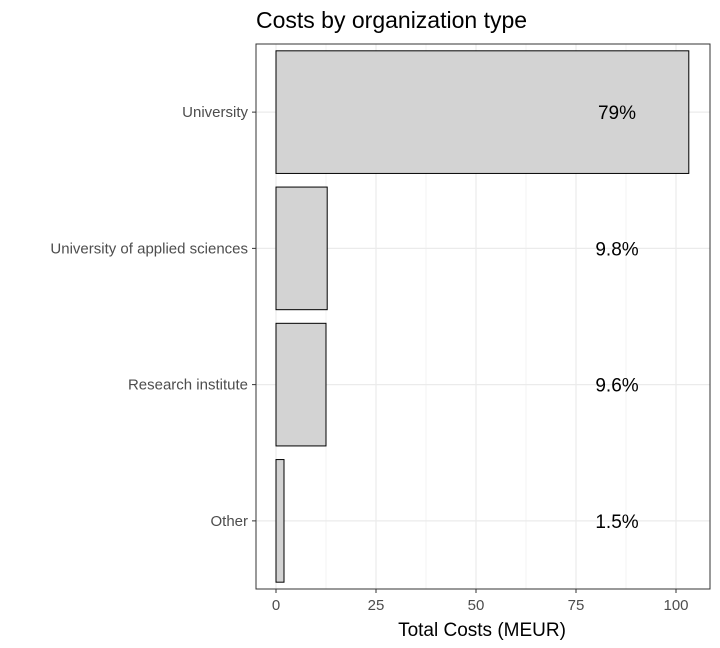 The height and width of the screenshot is (648, 720). What do you see at coordinates (276, 605) in the screenshot?
I see `x-tick-label: 0` at bounding box center [276, 605].